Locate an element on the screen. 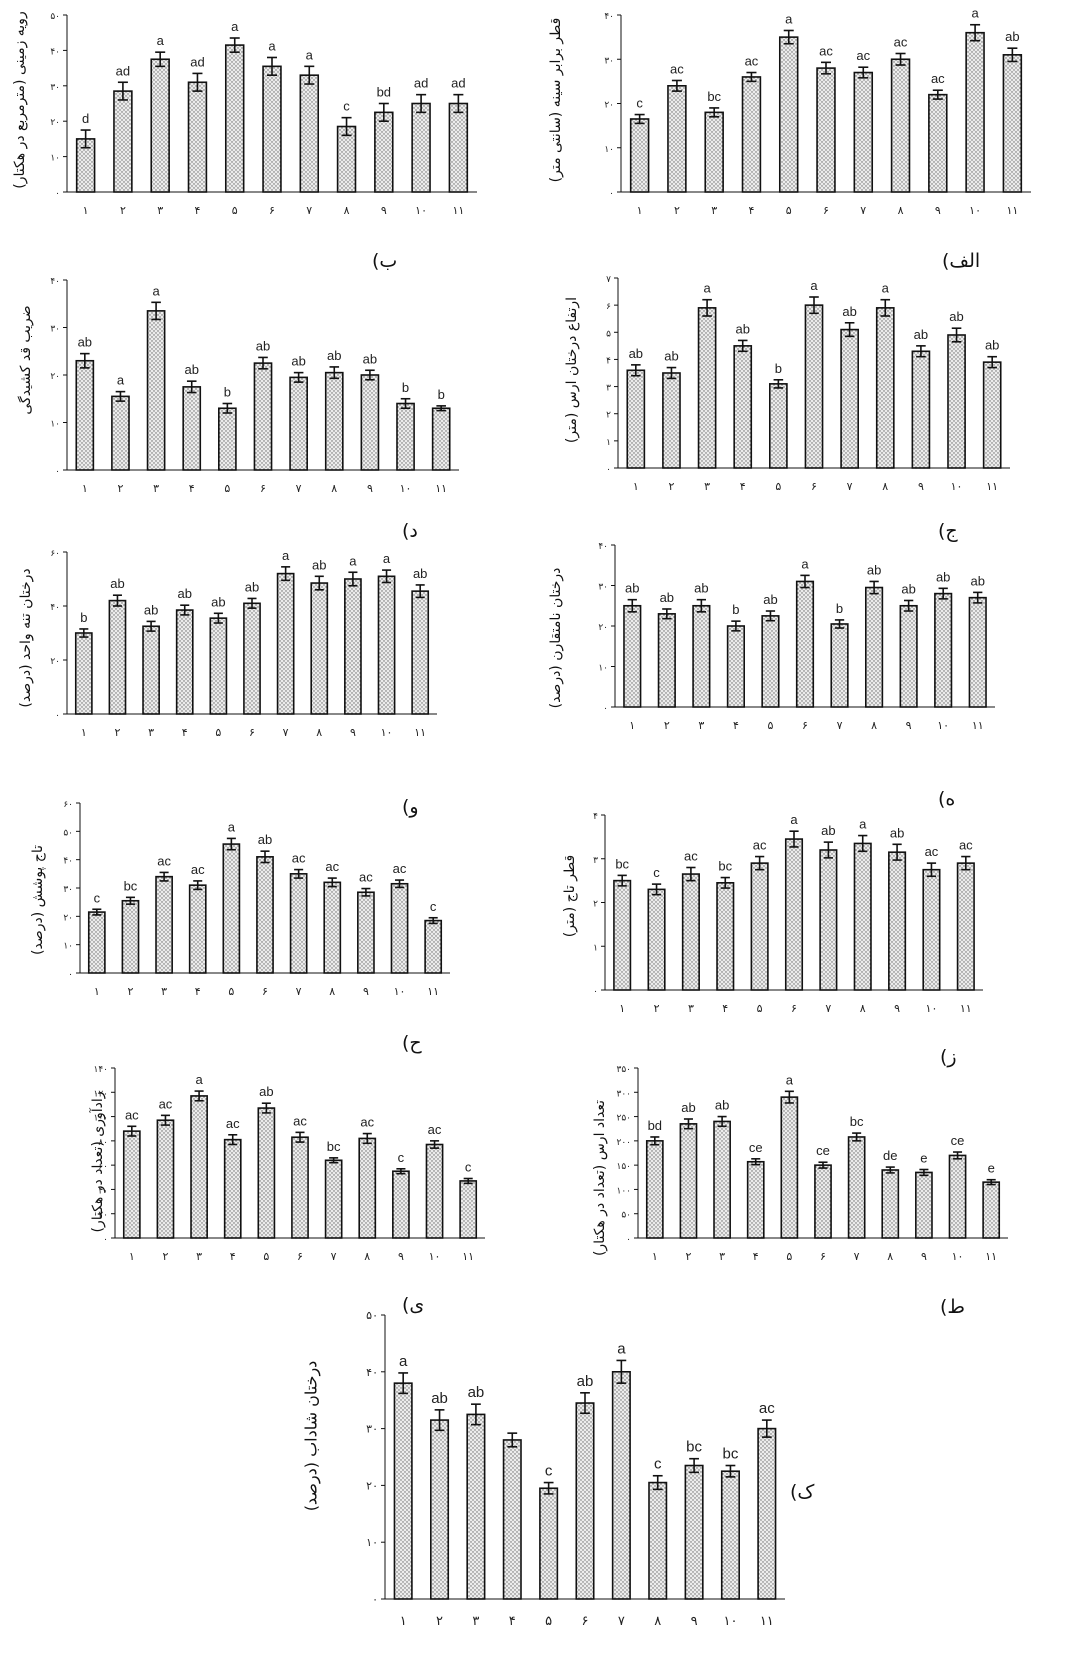 The image size is (1071, 1664). y-tick-label: ۳ is located at coordinates (608, 389).